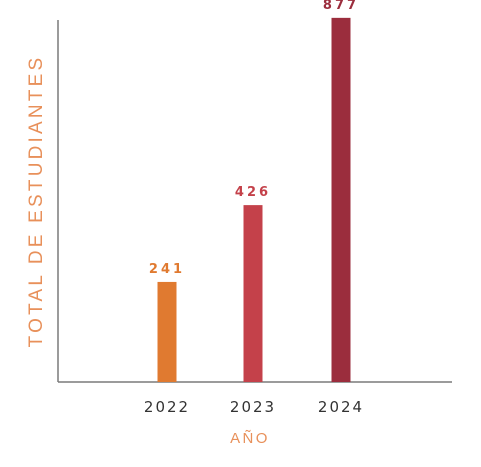  I want to click on value-label-2023: 426, so click(253, 192).